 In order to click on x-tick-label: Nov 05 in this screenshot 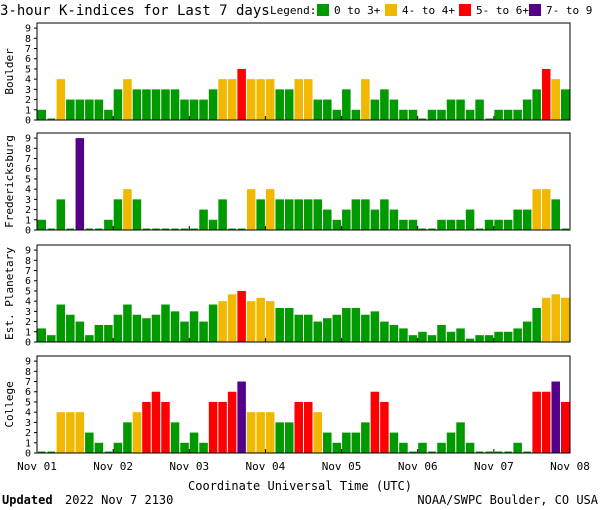, I will do `click(342, 466)`.